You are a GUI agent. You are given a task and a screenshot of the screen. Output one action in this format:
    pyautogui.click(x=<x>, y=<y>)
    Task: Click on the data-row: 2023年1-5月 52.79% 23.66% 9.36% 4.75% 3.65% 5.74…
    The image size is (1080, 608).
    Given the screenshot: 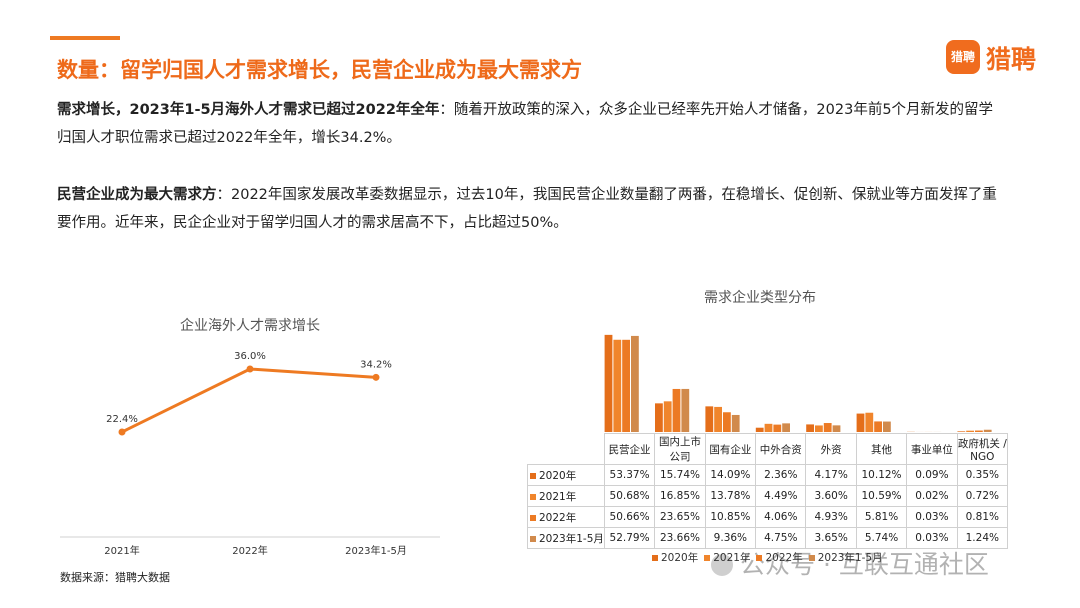 What is the action you would take?
    pyautogui.click(x=768, y=538)
    